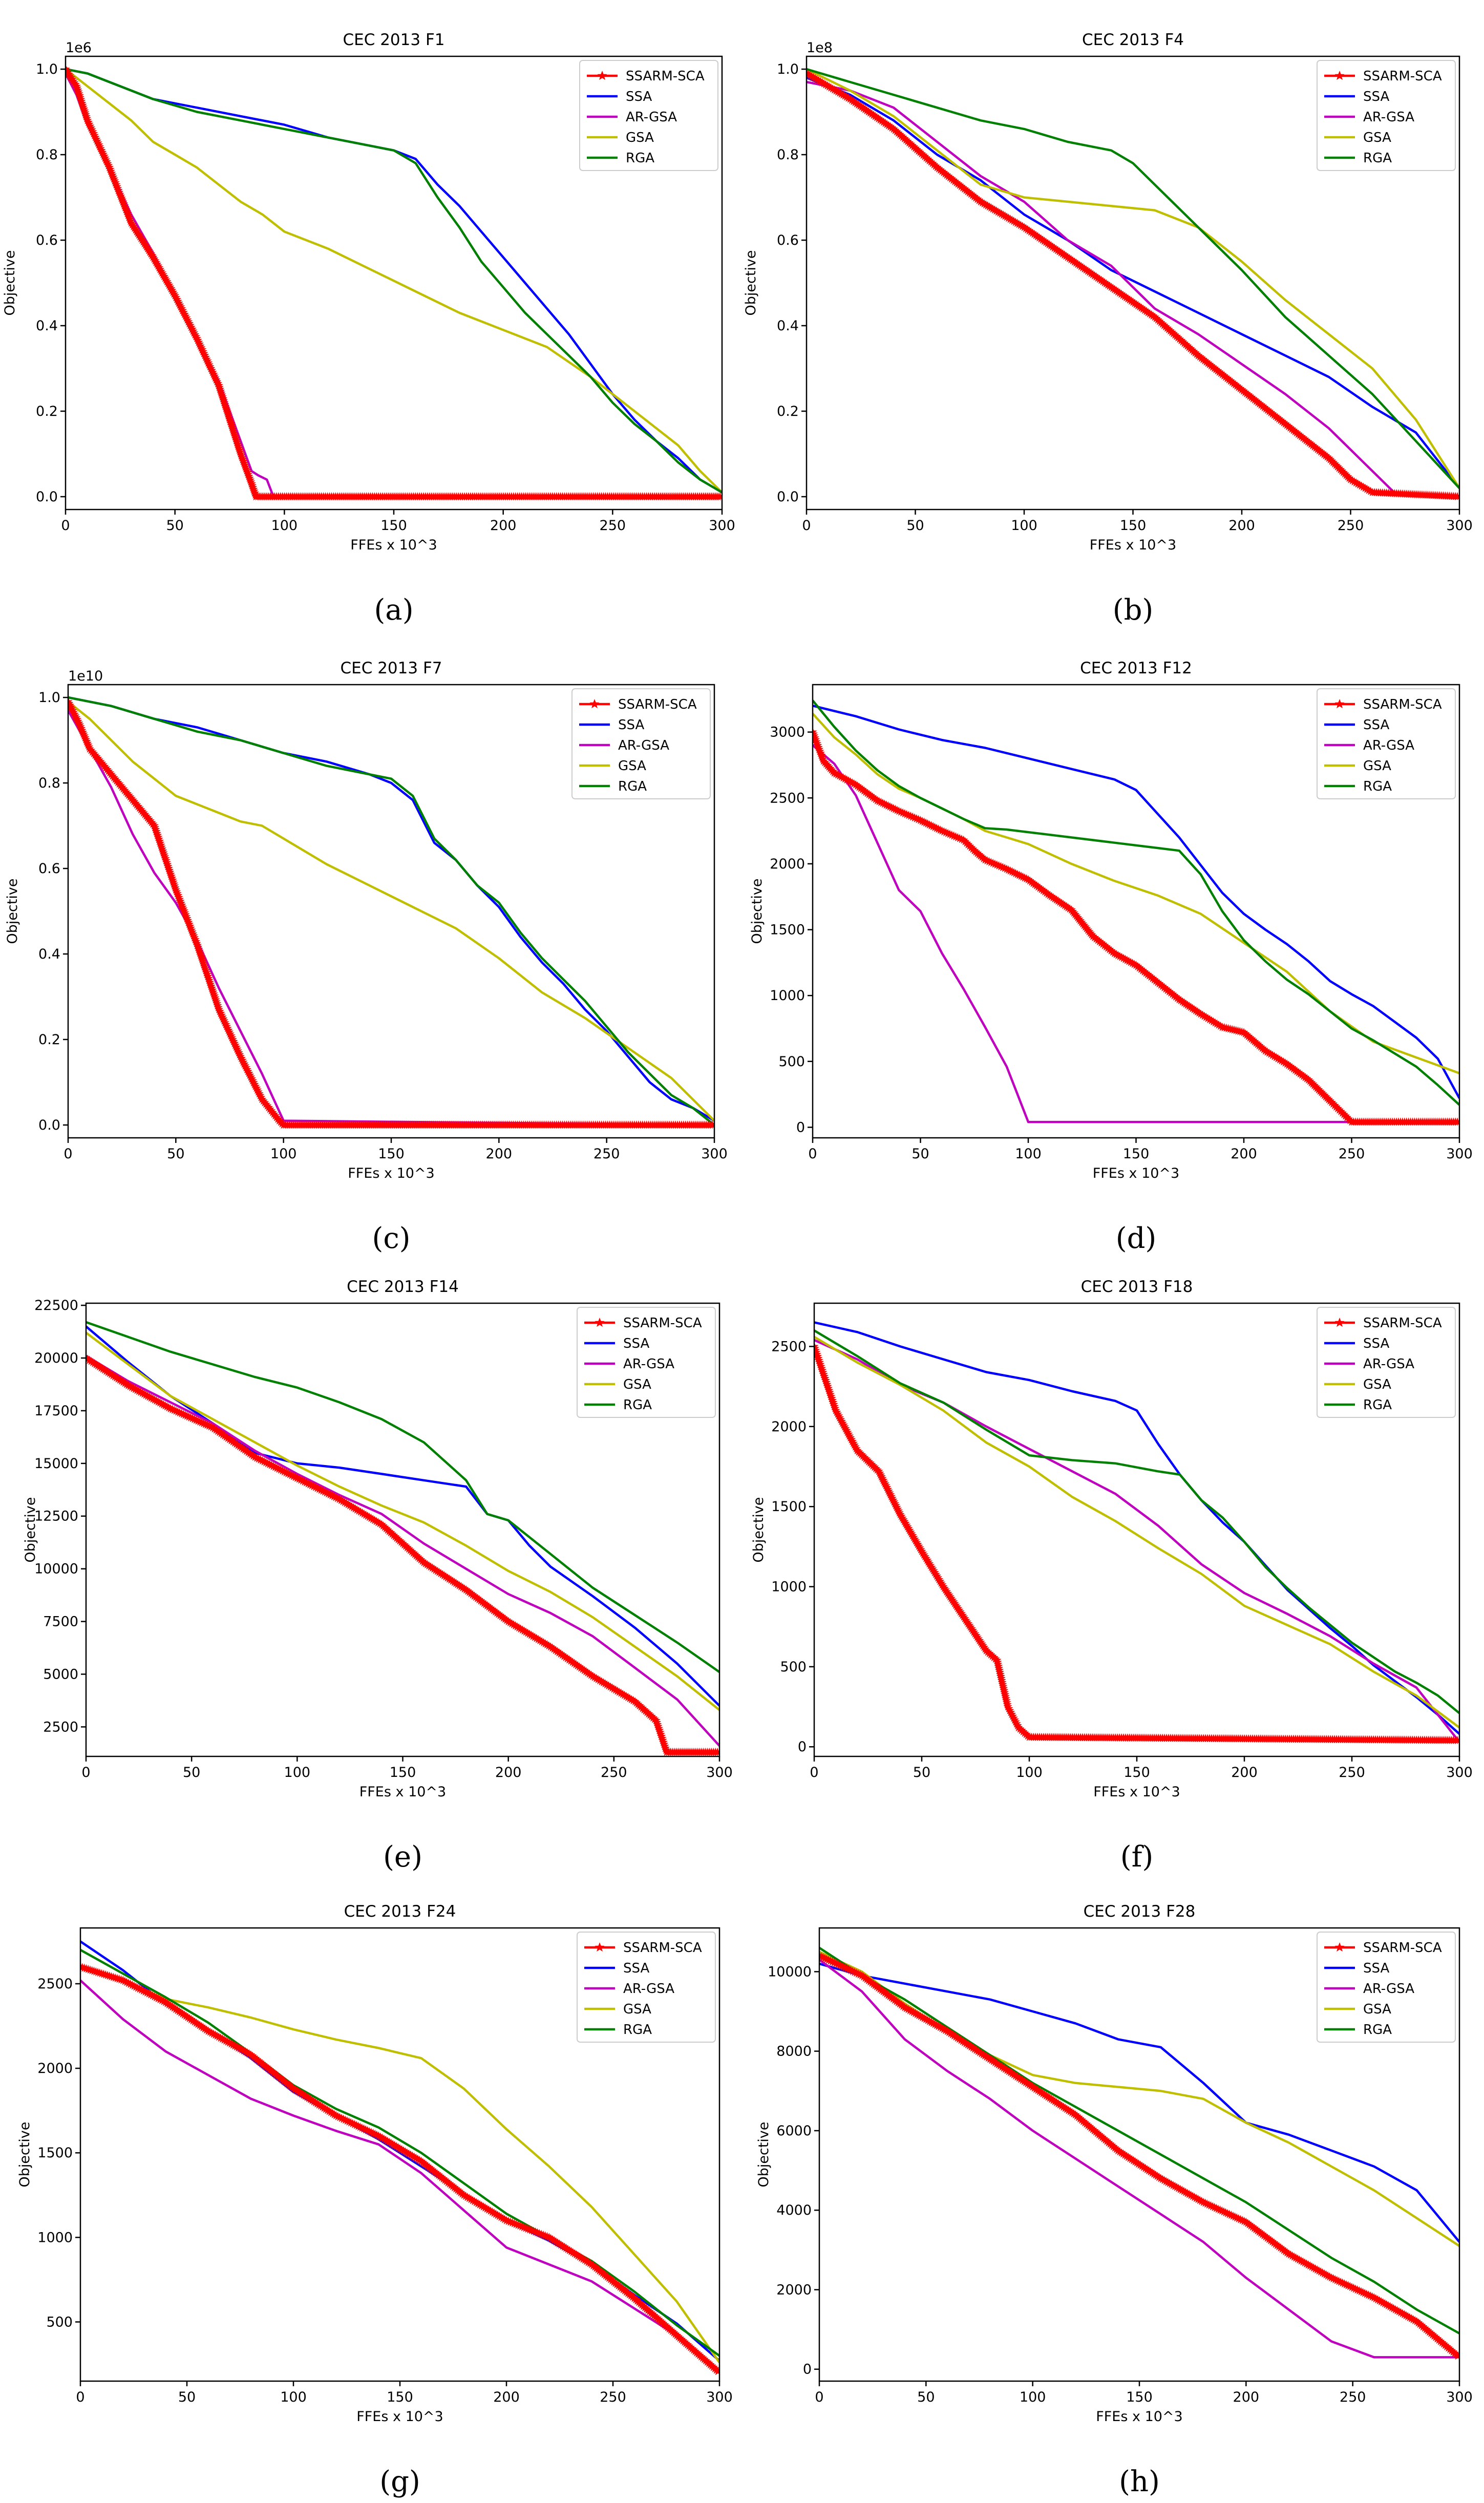 The width and height of the screenshot is (1484, 2503). What do you see at coordinates (1137, 1287) in the screenshot?
I see `chart-title: CEC 2013 F18` at bounding box center [1137, 1287].